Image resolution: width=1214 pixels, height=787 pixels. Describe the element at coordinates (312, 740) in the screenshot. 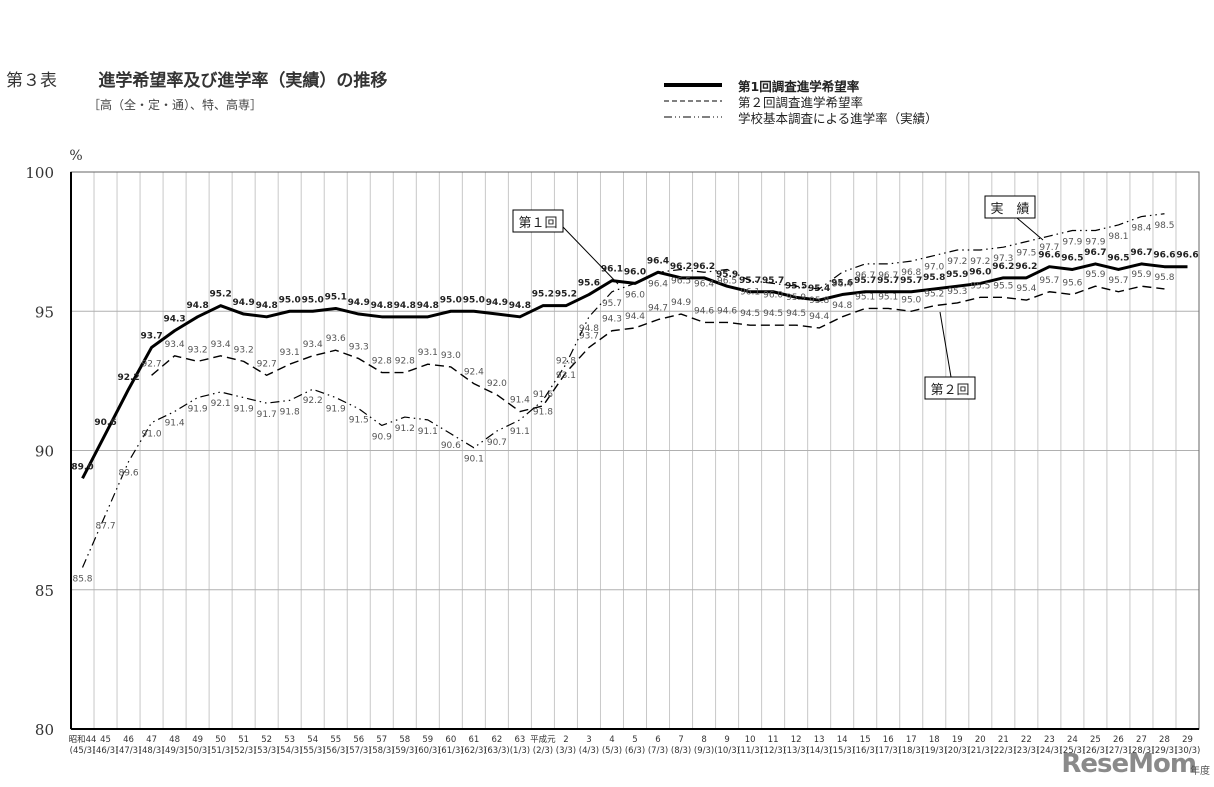

I see `x-tick-label: 54` at that location.